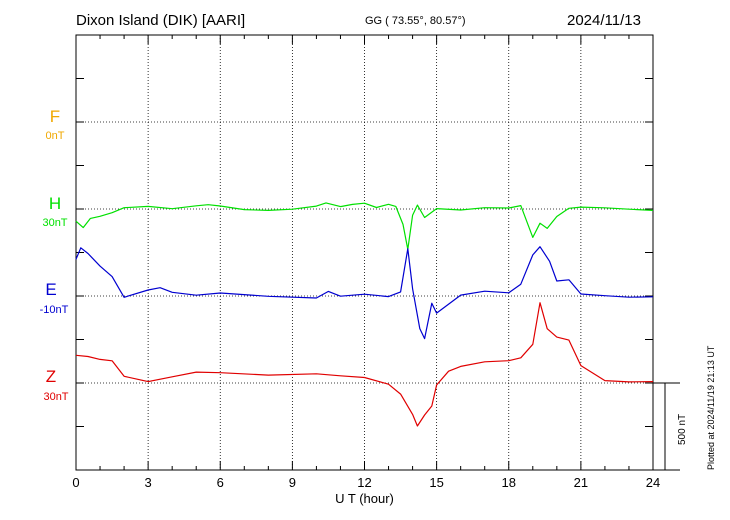 The image size is (730, 520). I want to click on plotted-timestamp: Plotted at 2024/11/19 21:13 UT, so click(711, 407).